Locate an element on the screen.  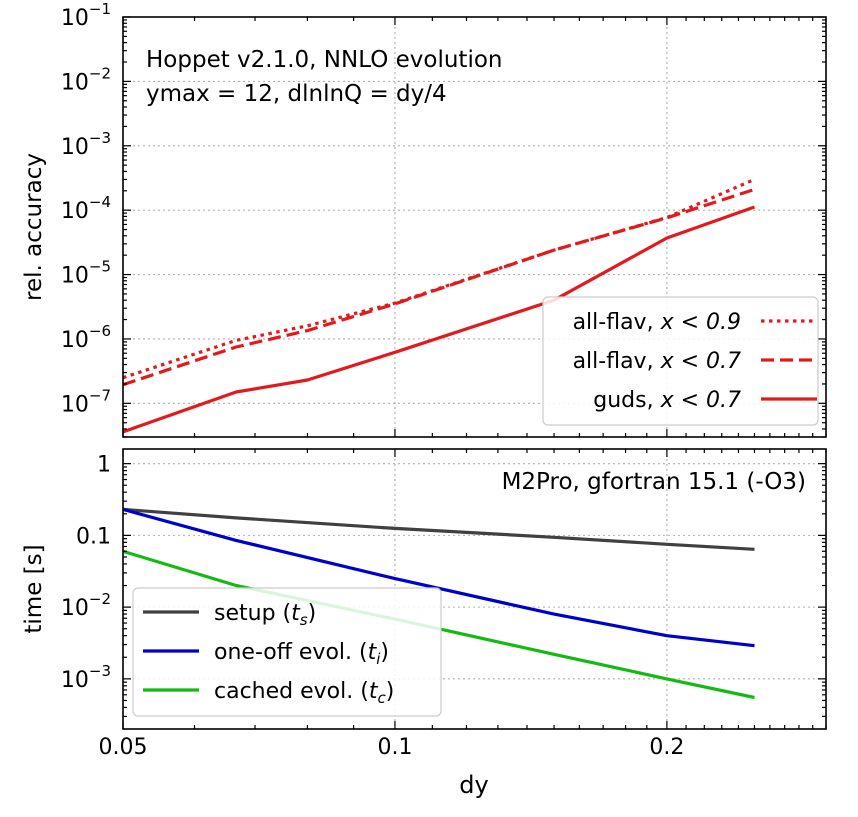
m2pro-annotation: M2Pro, gfortran 15.1 (-O3) is located at coordinates (654, 482).